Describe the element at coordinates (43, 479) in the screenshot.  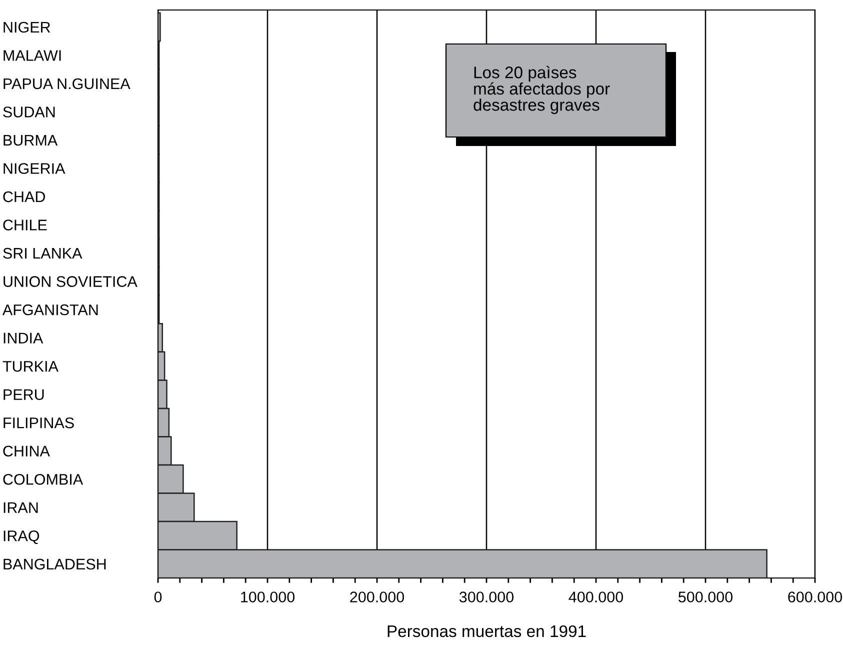
I see `y-tick-label: COLOMBIA` at that location.